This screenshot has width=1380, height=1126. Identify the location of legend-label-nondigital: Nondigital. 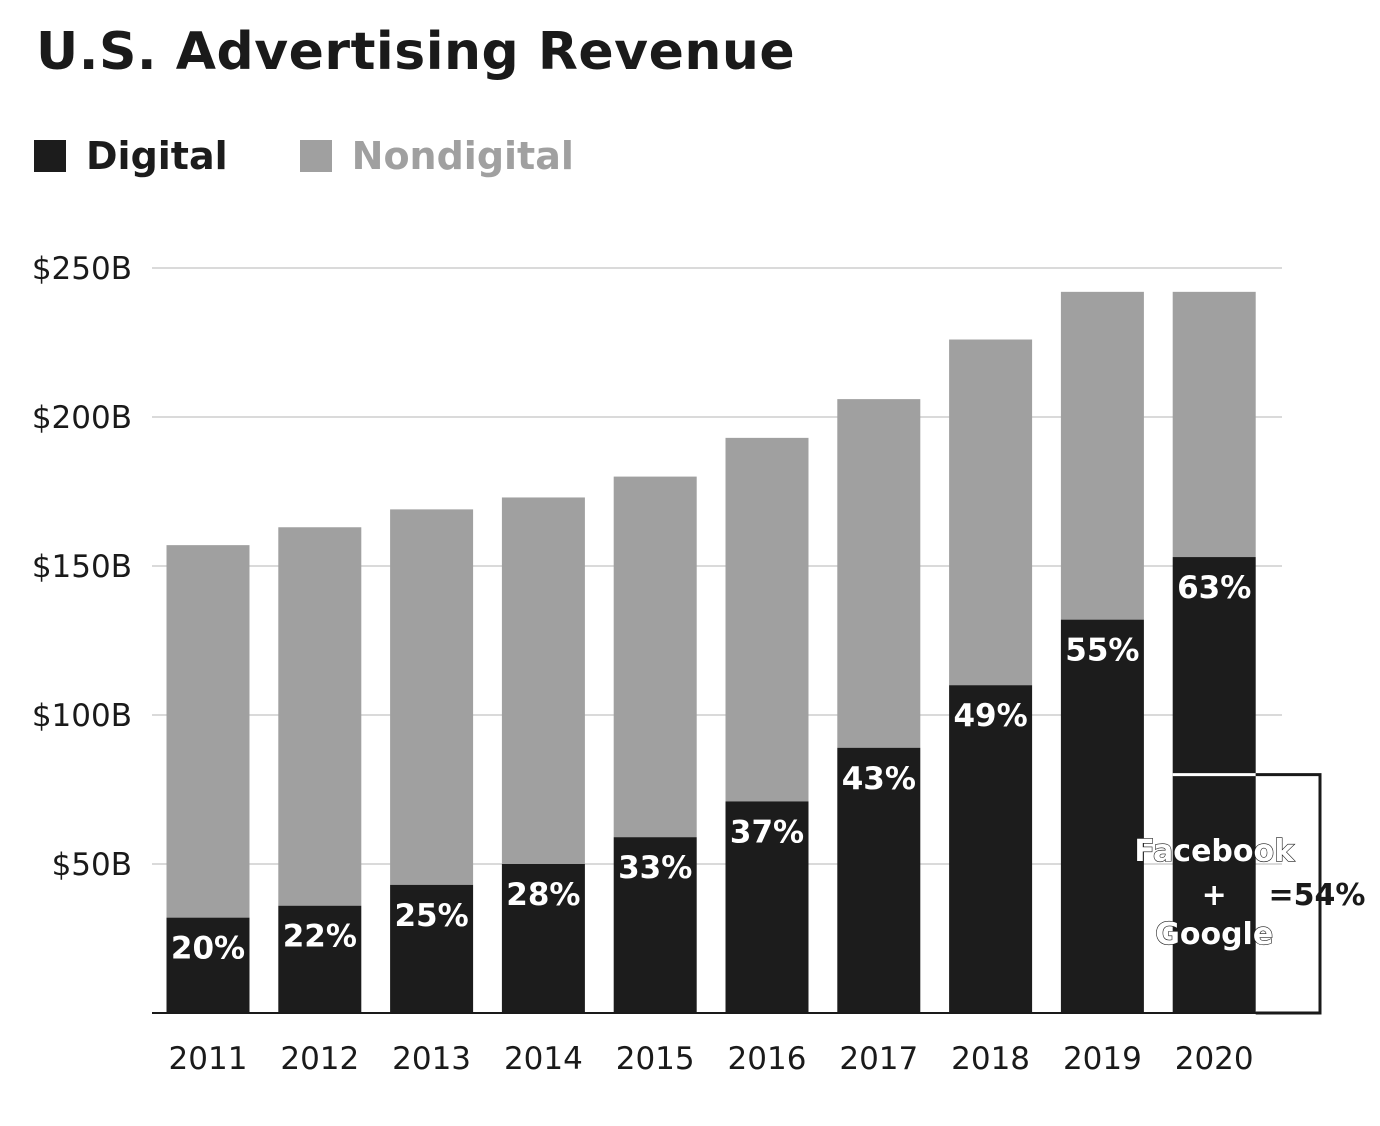
(462, 156).